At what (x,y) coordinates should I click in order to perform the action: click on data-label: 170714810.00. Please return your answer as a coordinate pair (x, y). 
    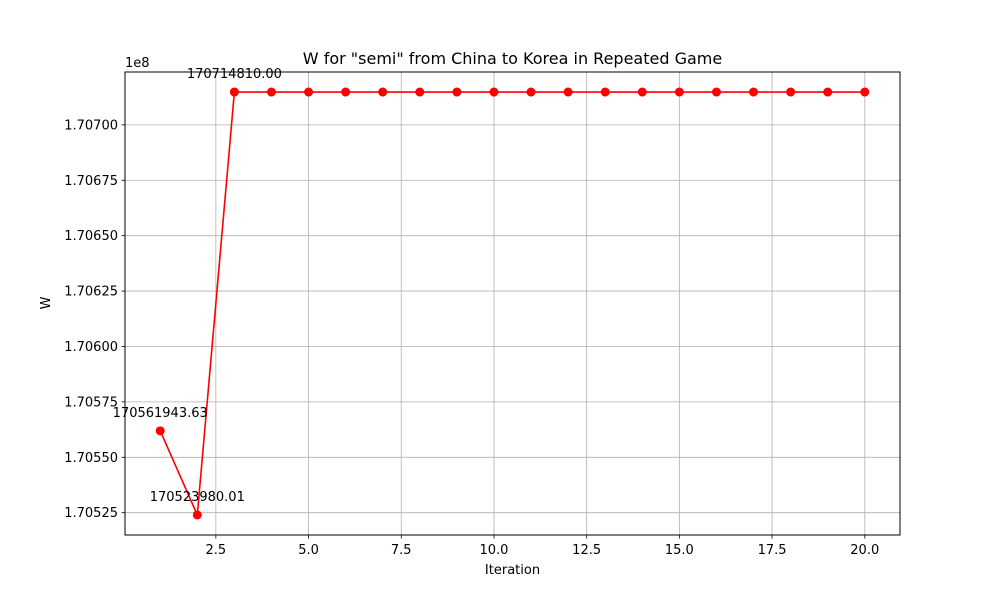
    Looking at the image, I should click on (234, 74).